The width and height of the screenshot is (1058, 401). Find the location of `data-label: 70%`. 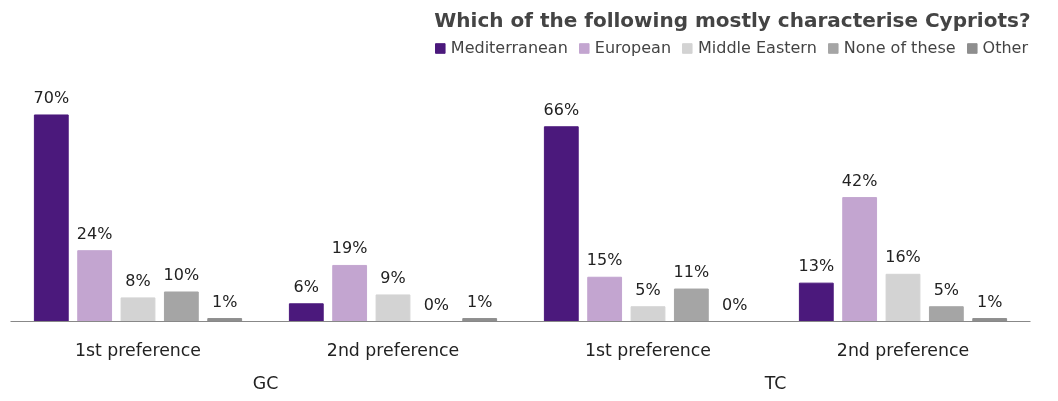

data-label: 70% is located at coordinates (51, 97).